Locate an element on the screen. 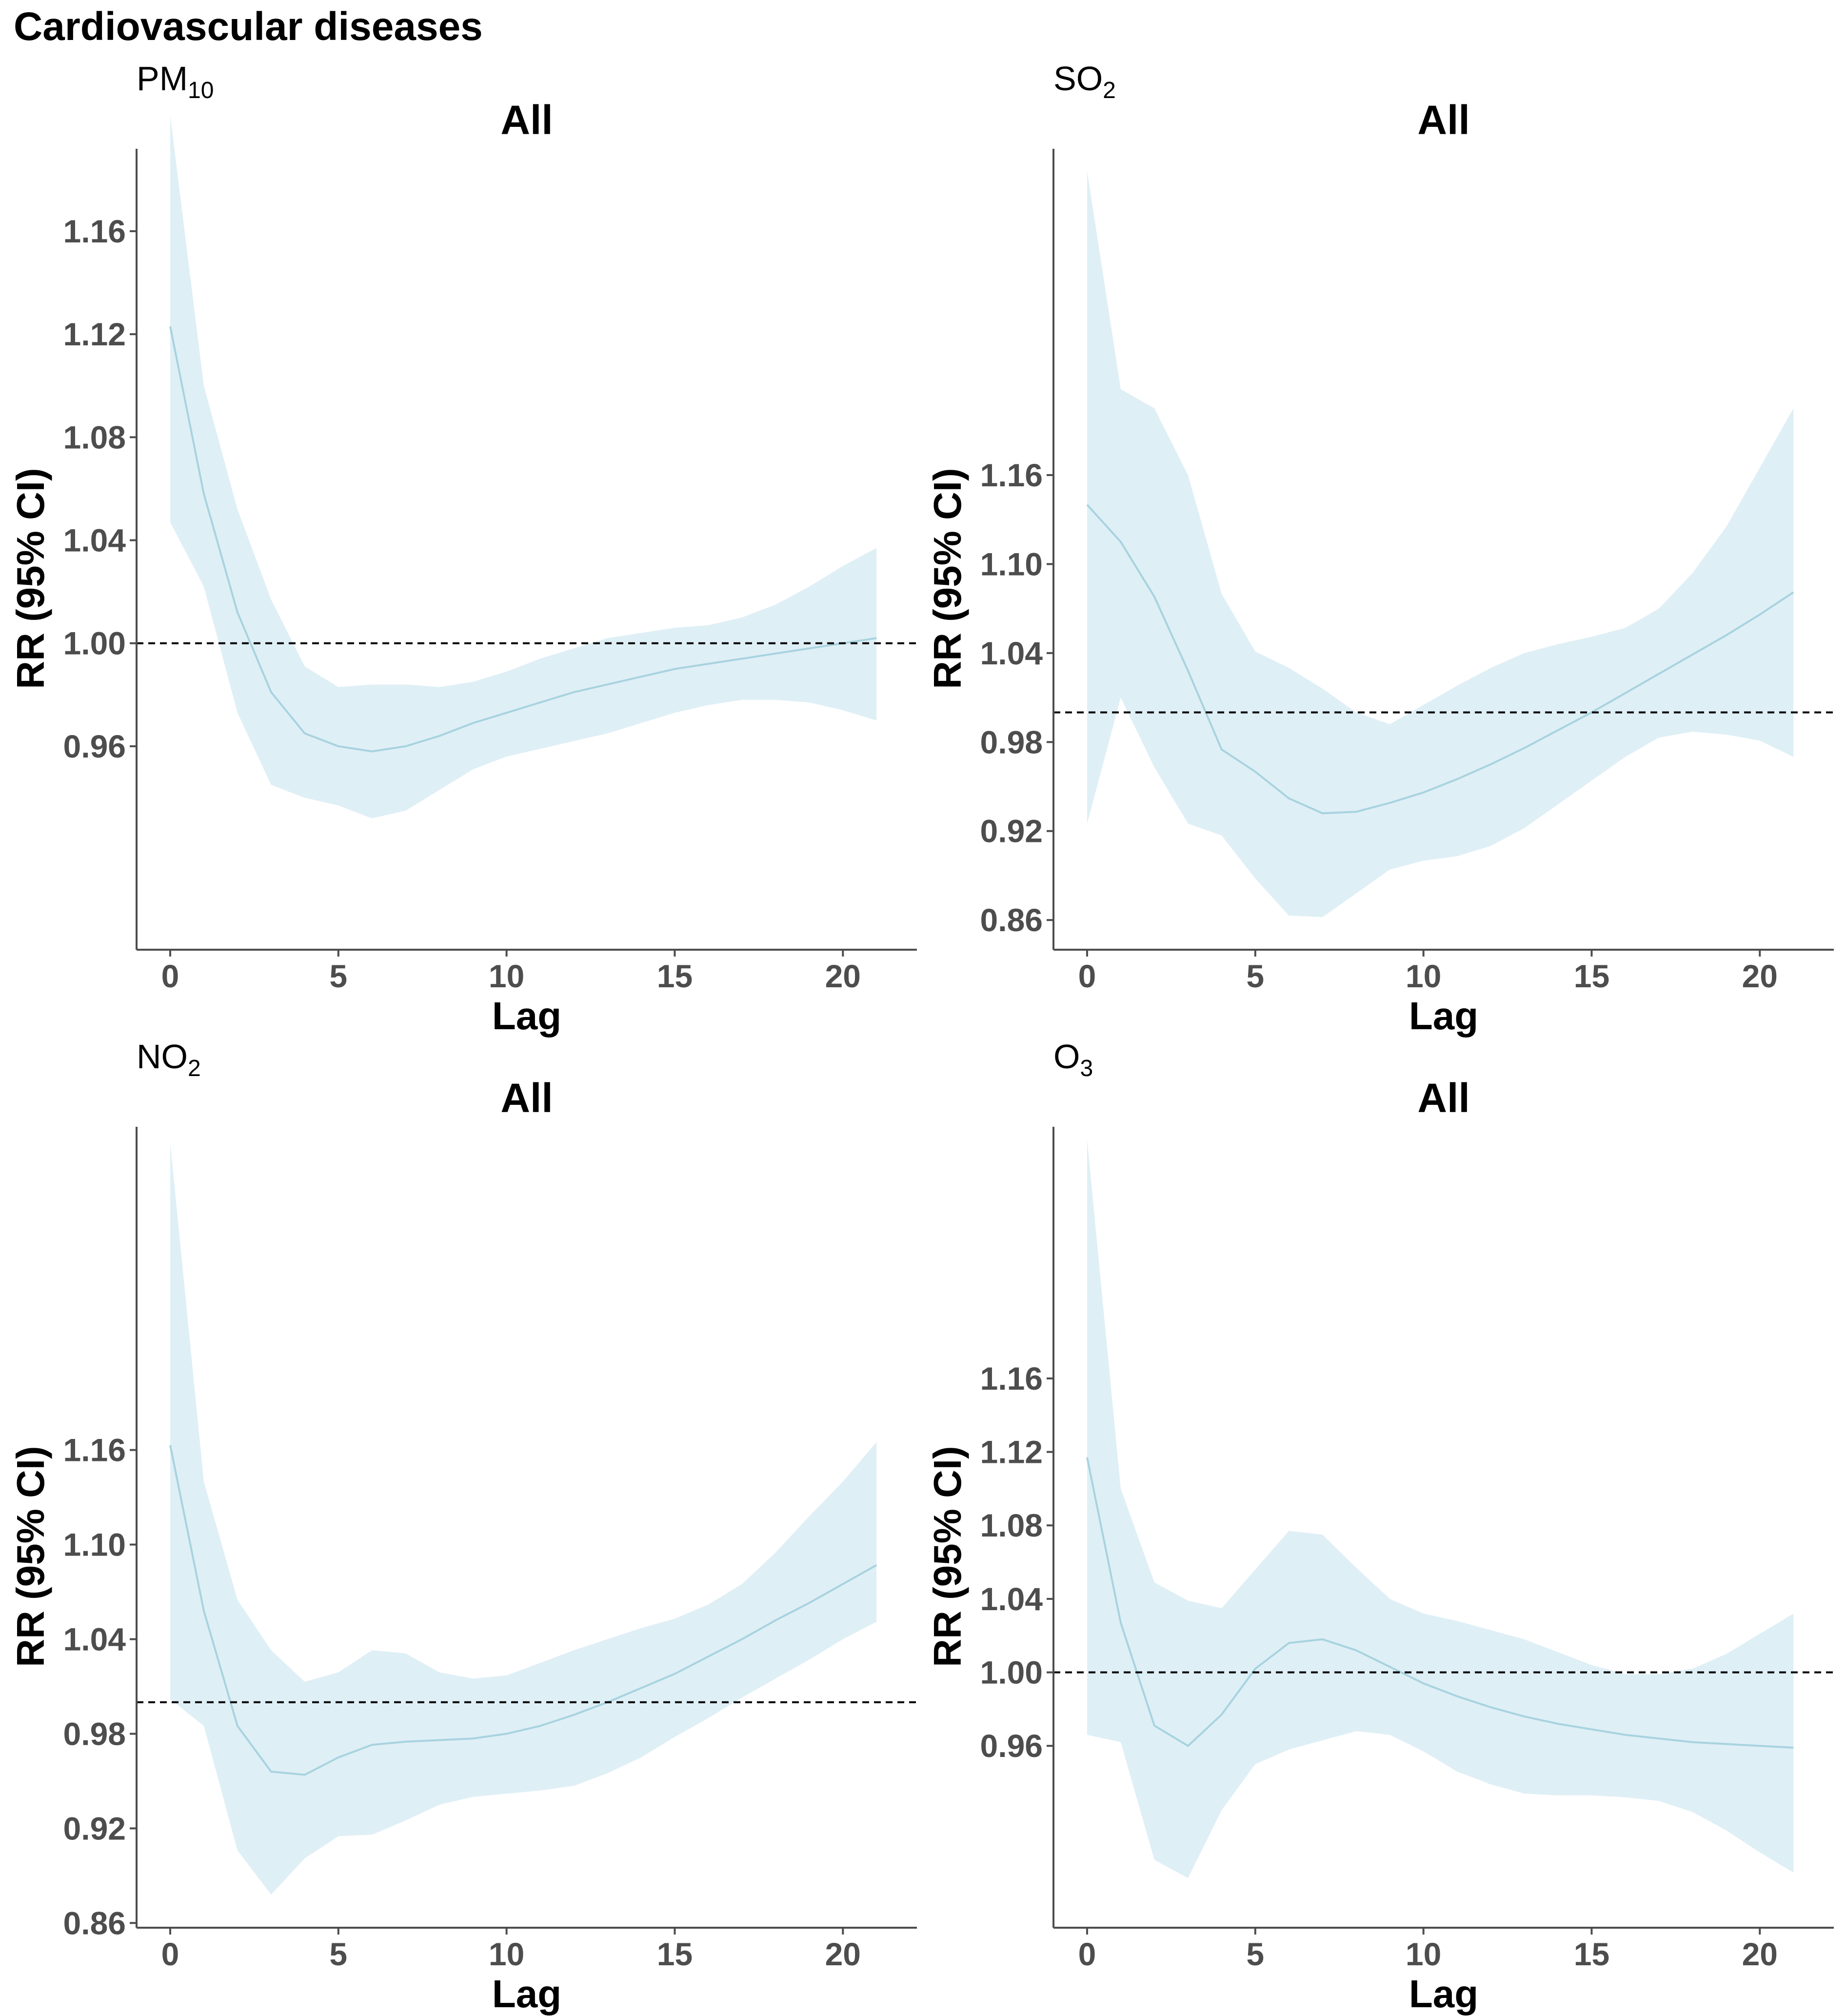  pollutant-name: NO is located at coordinates (162, 1057).